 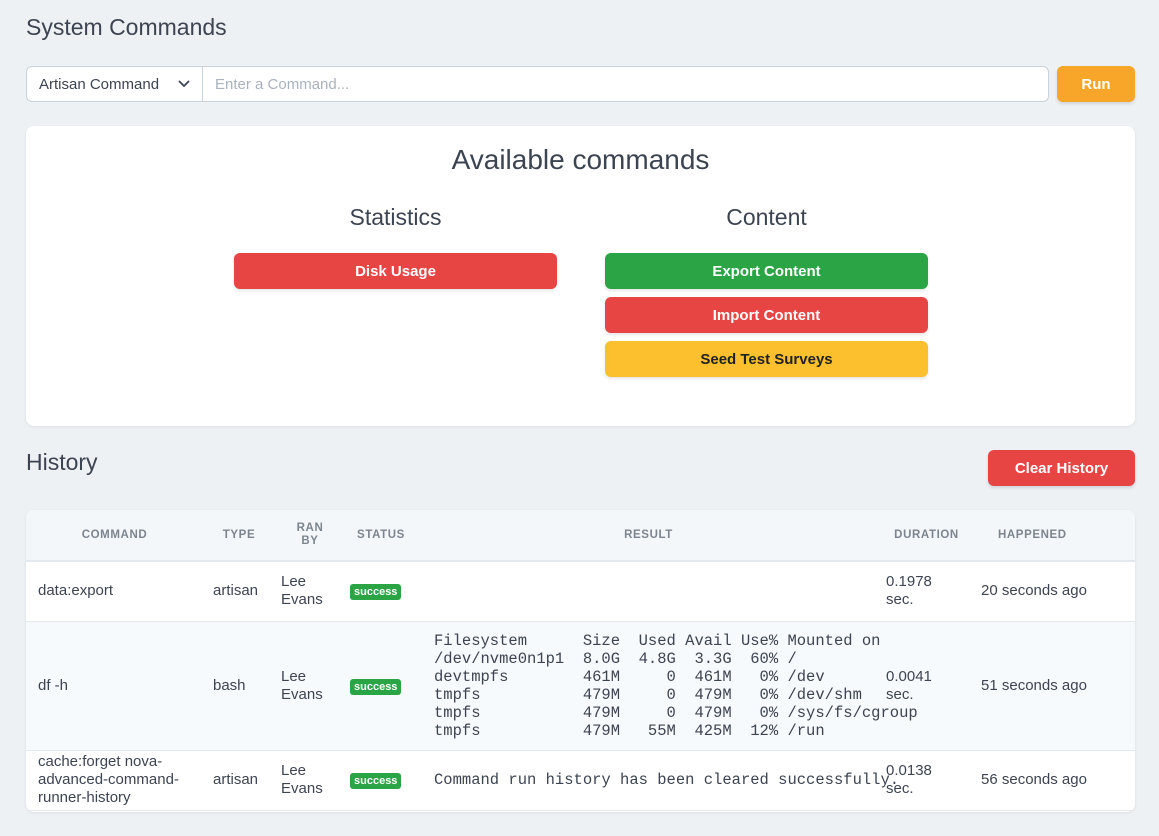 What do you see at coordinates (909, 591) in the screenshot?
I see `cell-duration: 0.1978 sec.` at bounding box center [909, 591].